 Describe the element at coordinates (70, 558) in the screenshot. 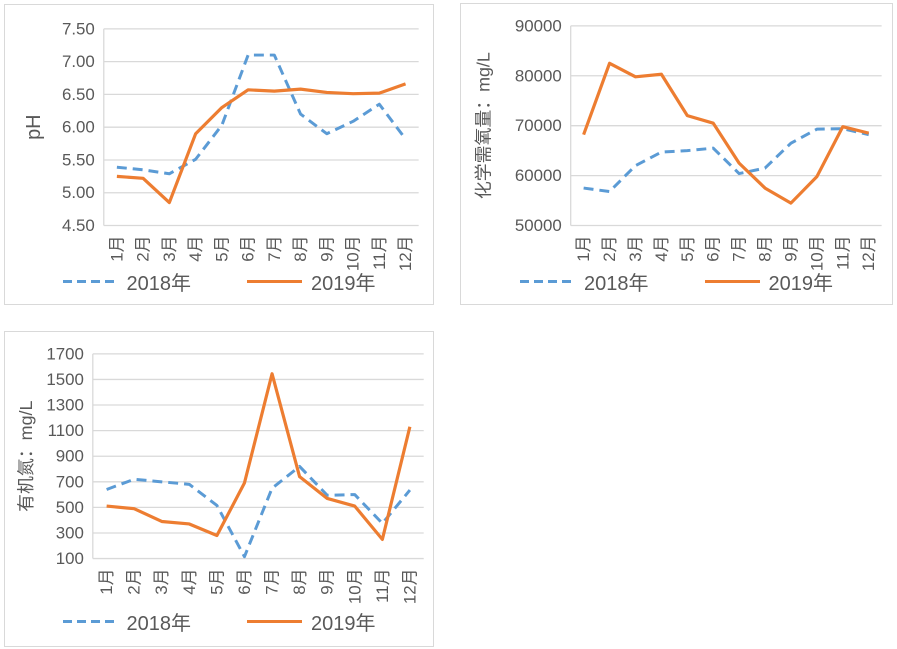

I see `y-axis-tick-label: 100` at that location.